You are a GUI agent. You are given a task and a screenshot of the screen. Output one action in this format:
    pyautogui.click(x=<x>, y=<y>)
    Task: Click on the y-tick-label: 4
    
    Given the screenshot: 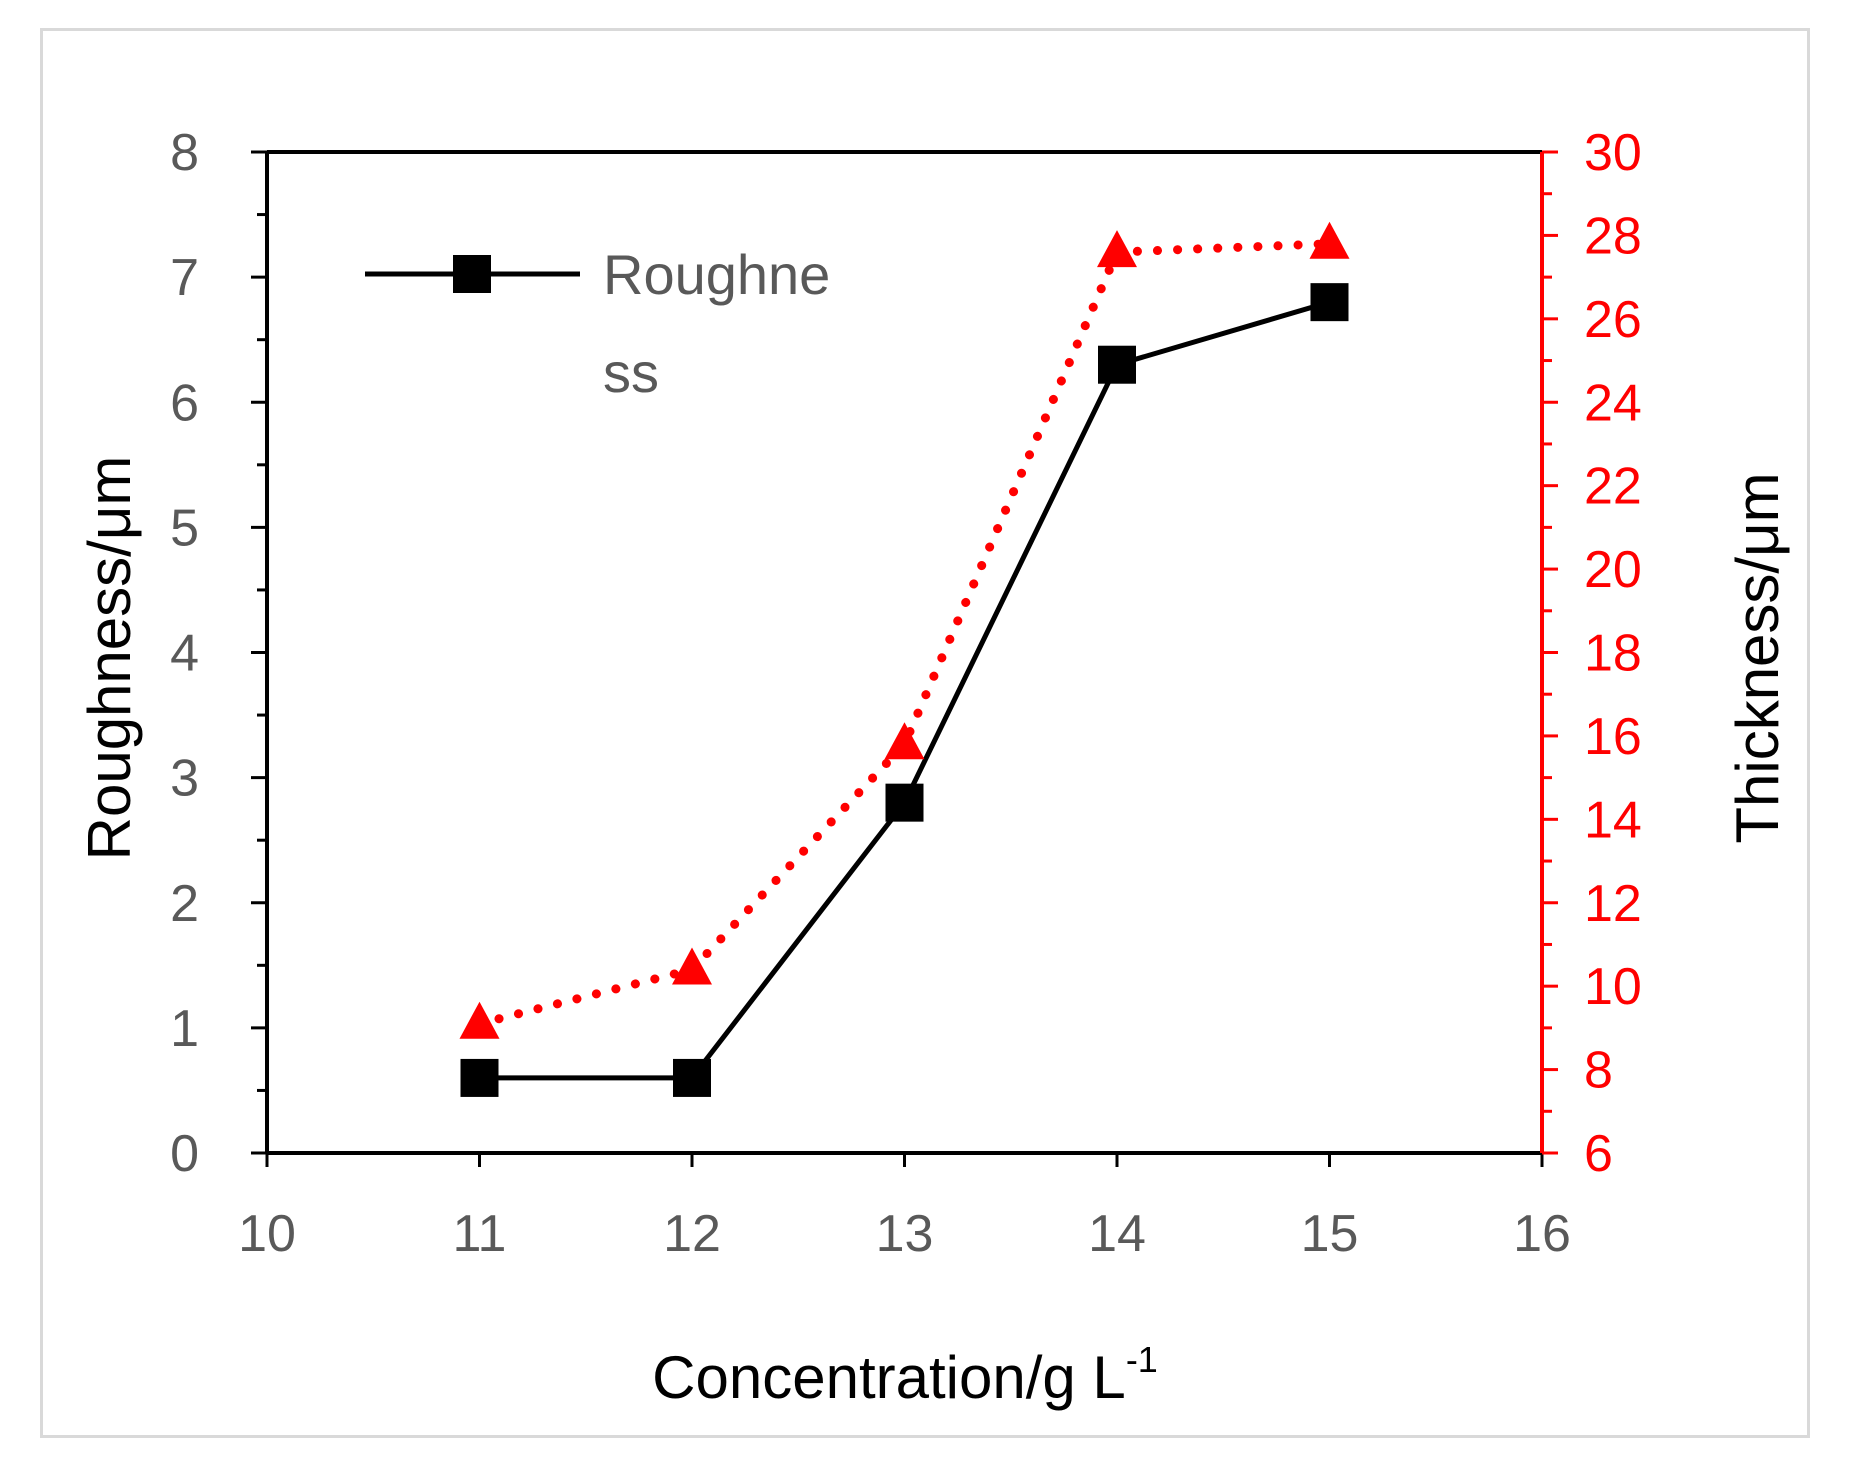 What is the action you would take?
    pyautogui.click(x=184, y=654)
    